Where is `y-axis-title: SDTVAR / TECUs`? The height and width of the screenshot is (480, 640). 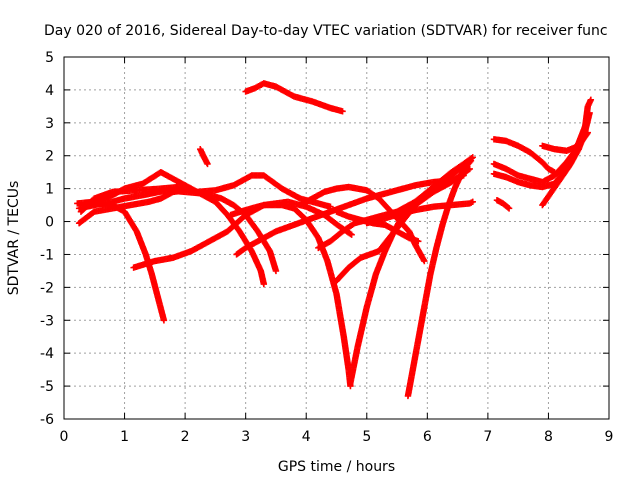 y-axis-title: SDTVAR / TECUs is located at coordinates (14, 238).